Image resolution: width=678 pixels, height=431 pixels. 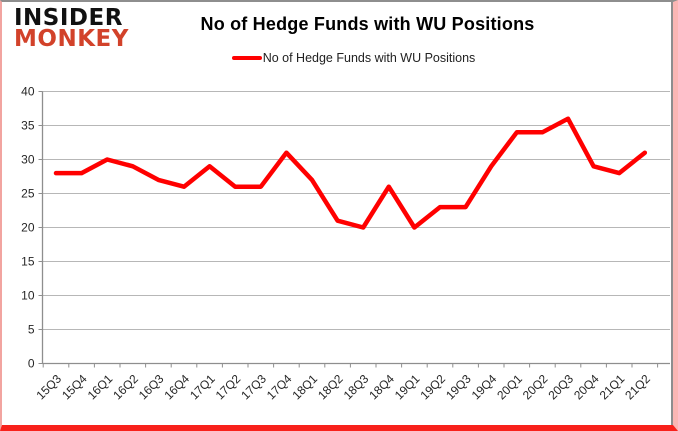 I want to click on svg-text: 35, so click(x=28, y=126).